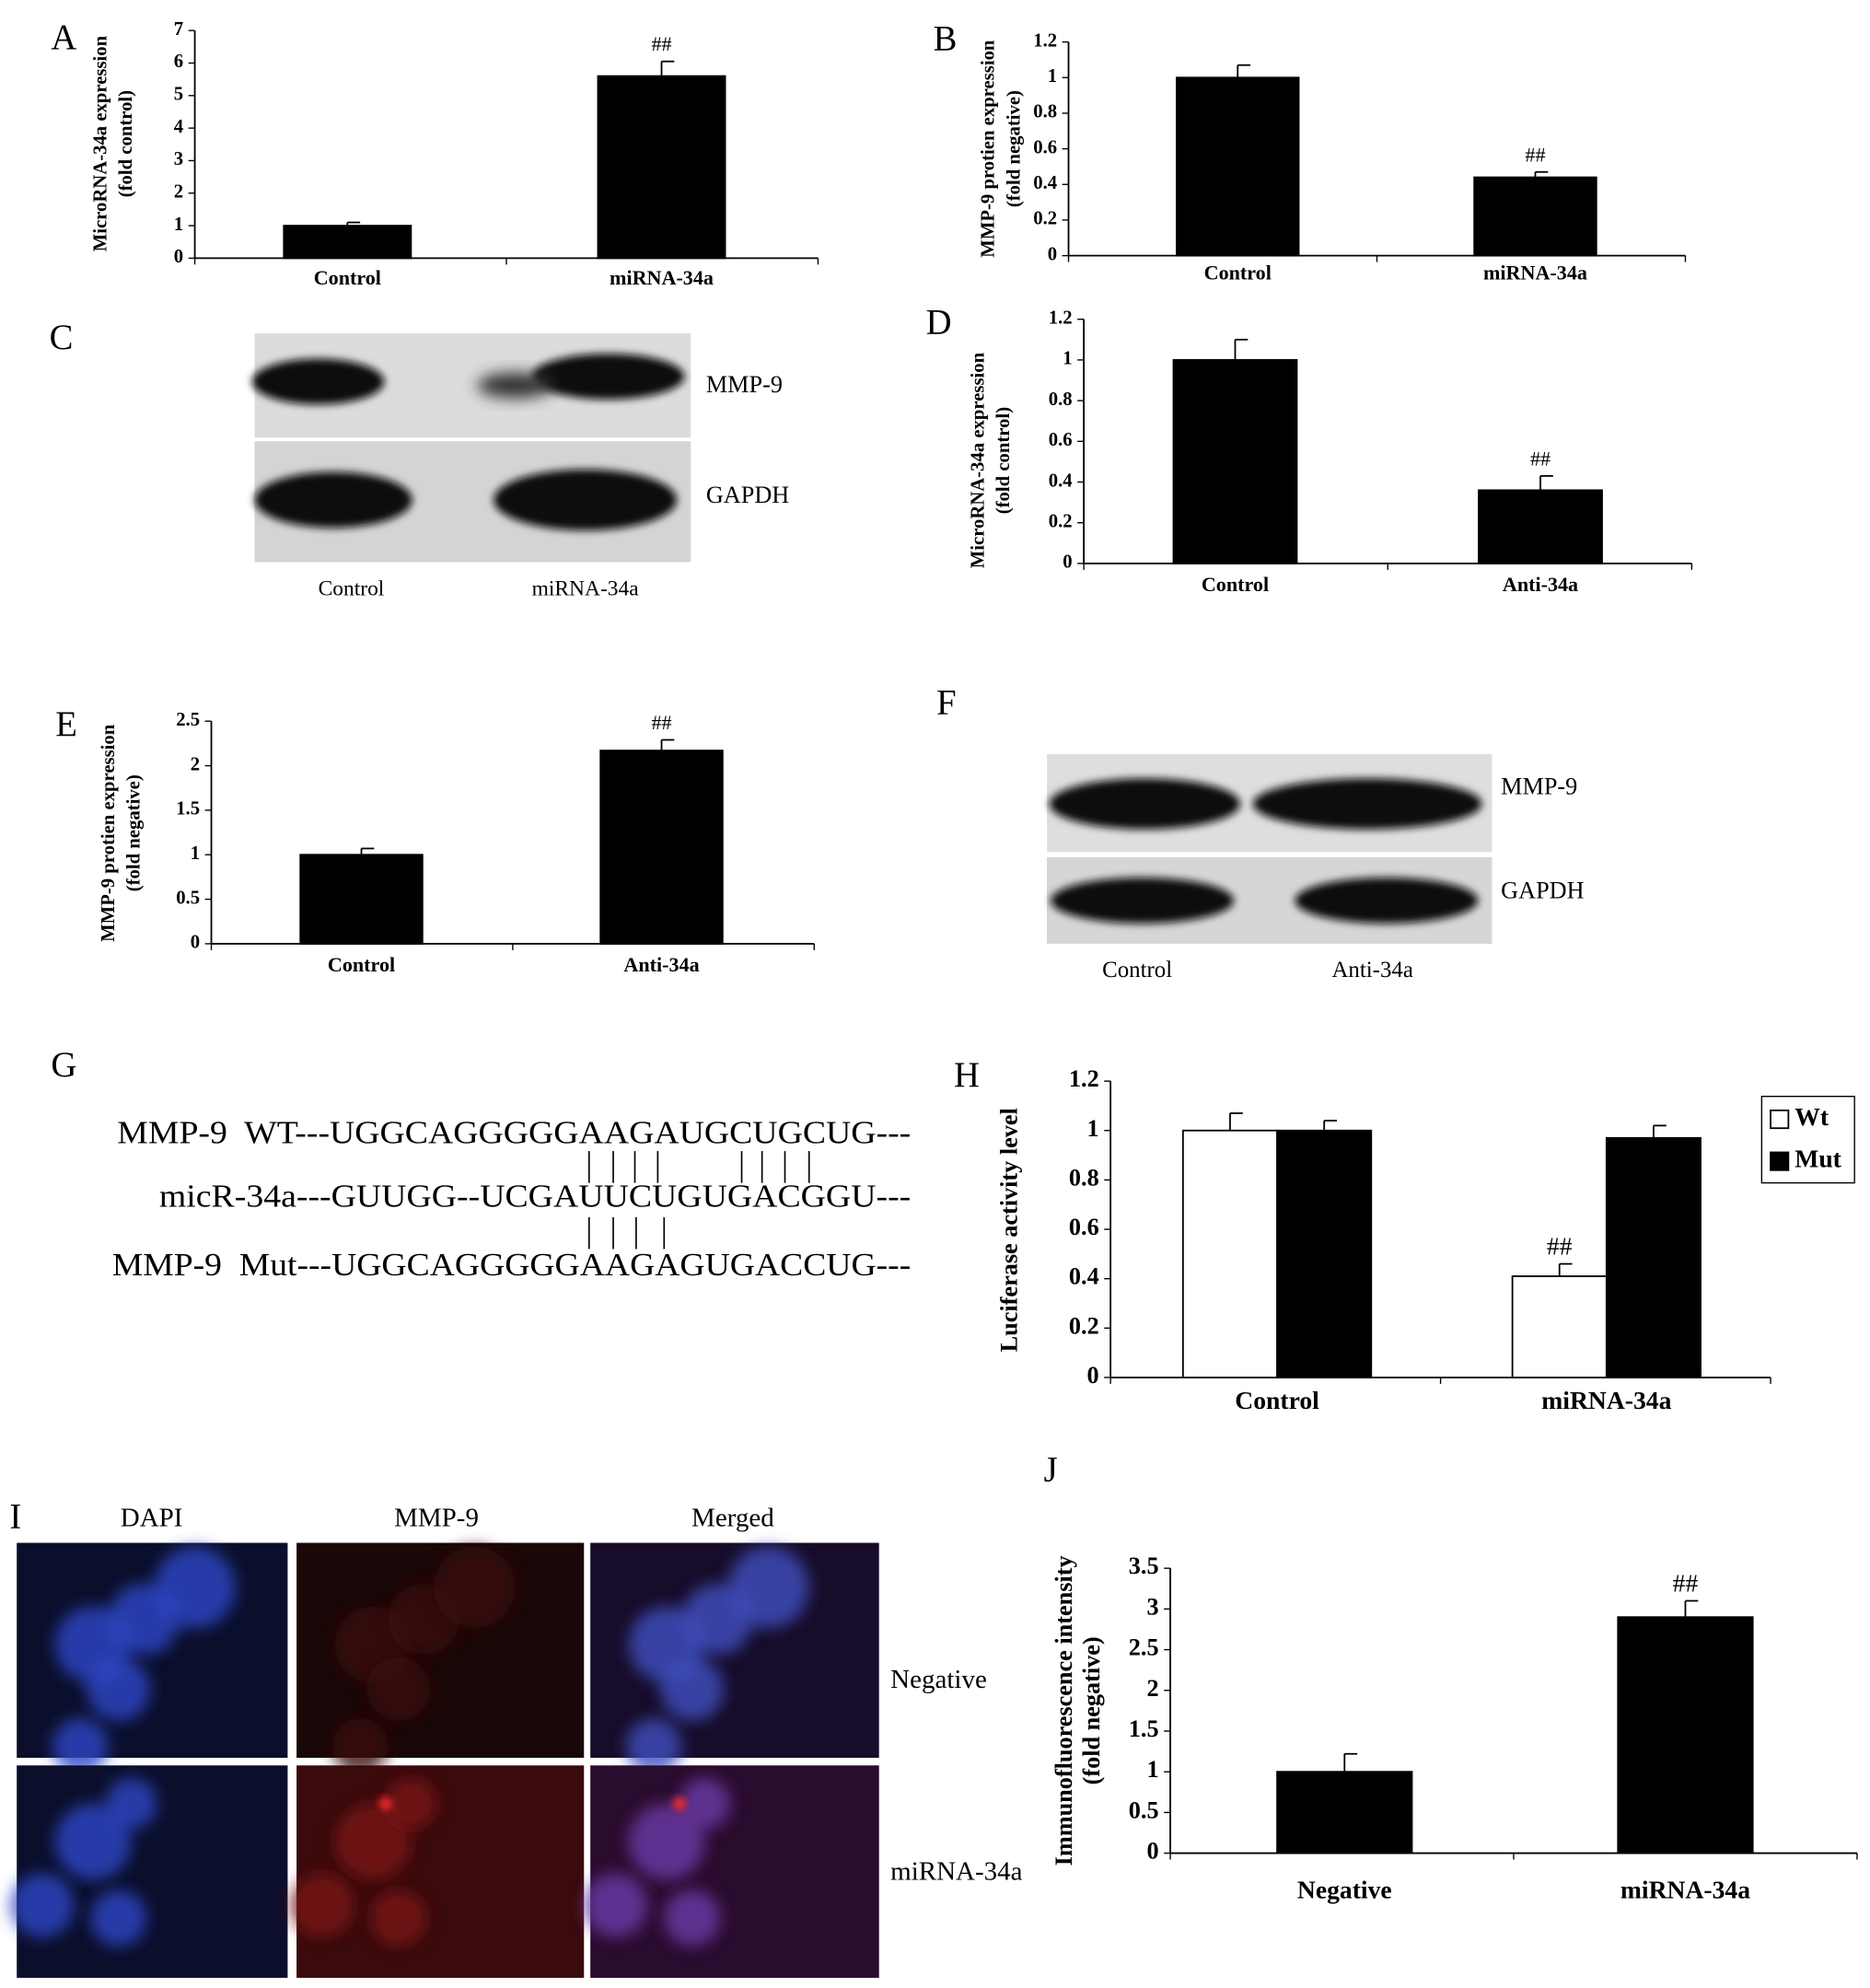  What do you see at coordinates (188, 720) in the screenshot?
I see `y-tick-label: 2.5` at bounding box center [188, 720].